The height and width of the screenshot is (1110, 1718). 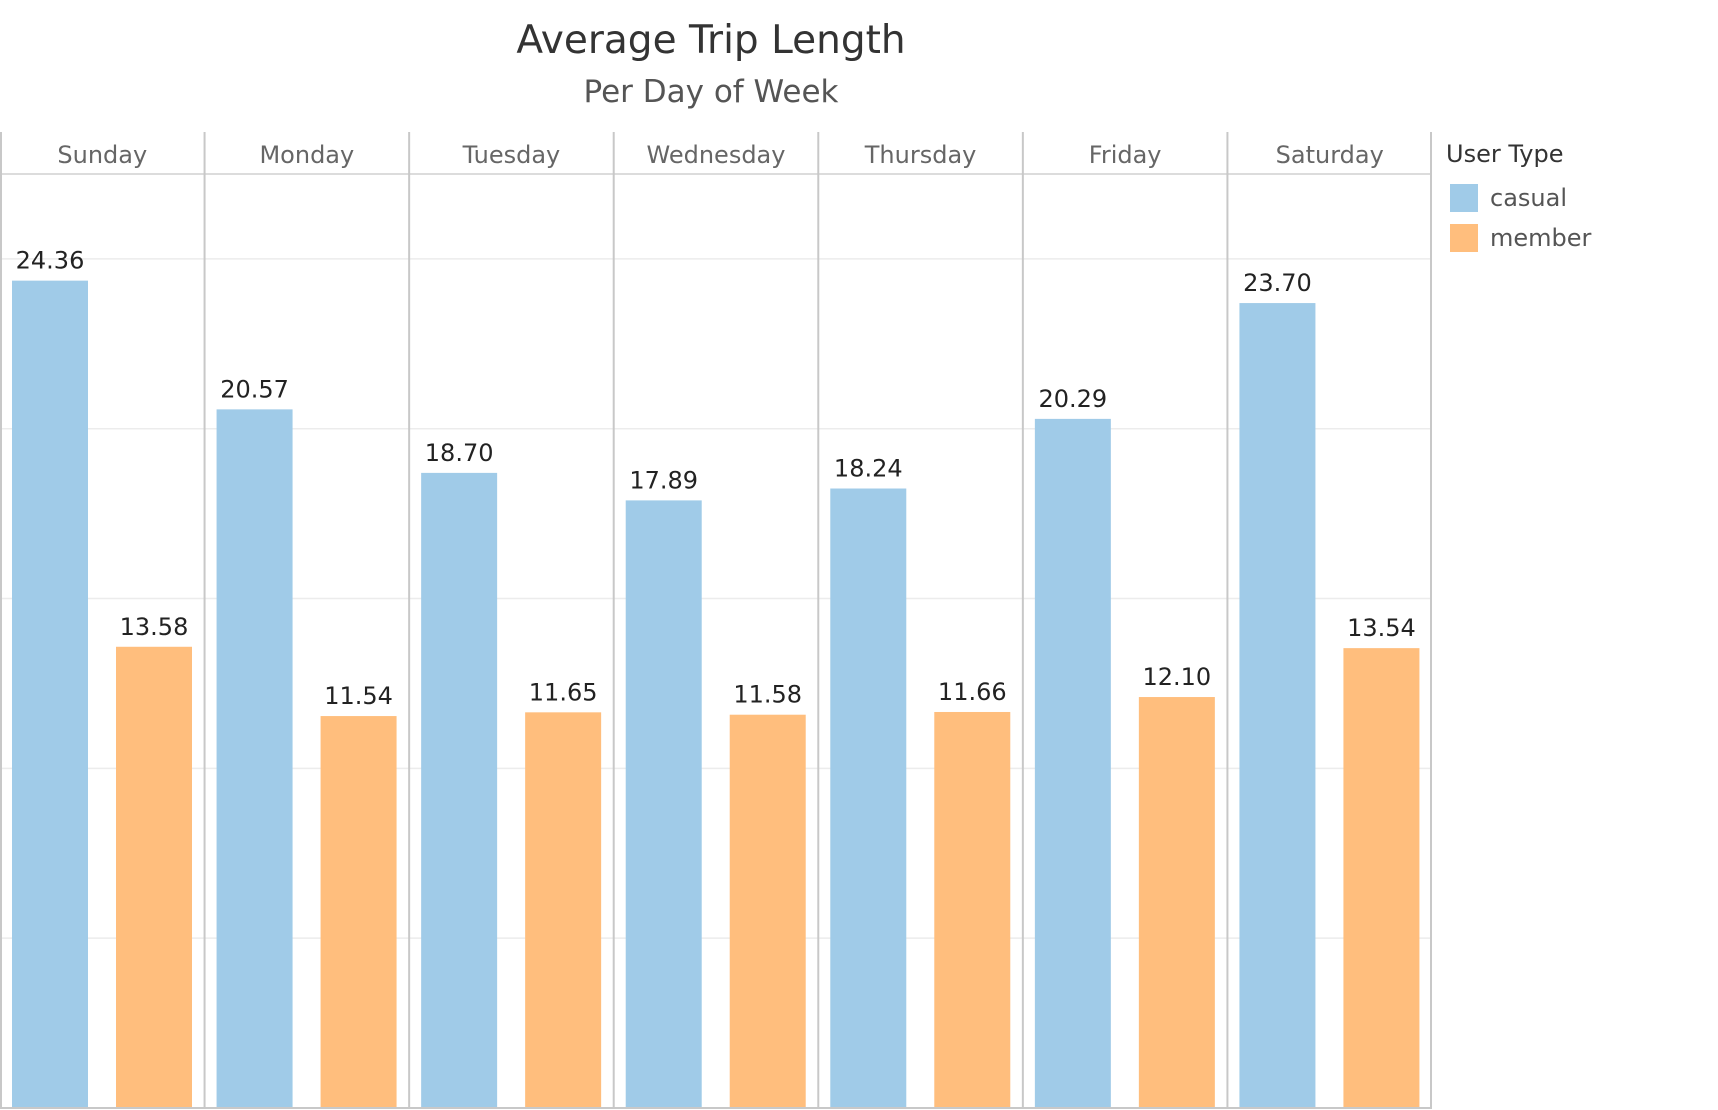 I want to click on bar-member-saturday, so click(x=1381, y=878).